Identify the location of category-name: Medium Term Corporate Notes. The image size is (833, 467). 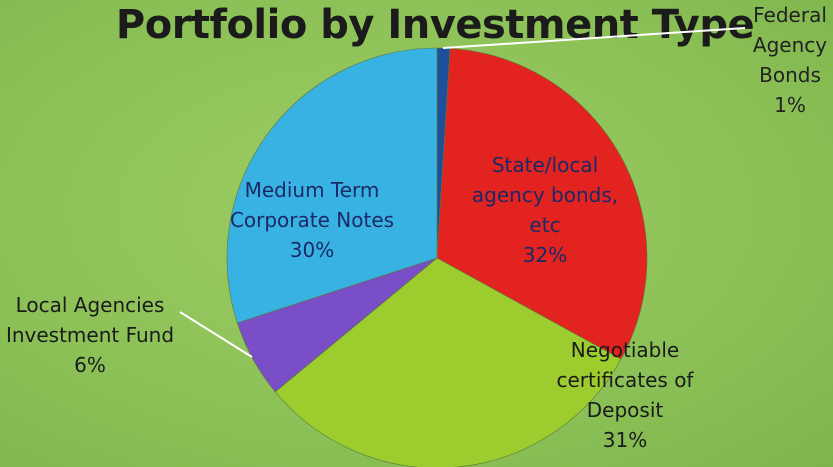
(312, 205).